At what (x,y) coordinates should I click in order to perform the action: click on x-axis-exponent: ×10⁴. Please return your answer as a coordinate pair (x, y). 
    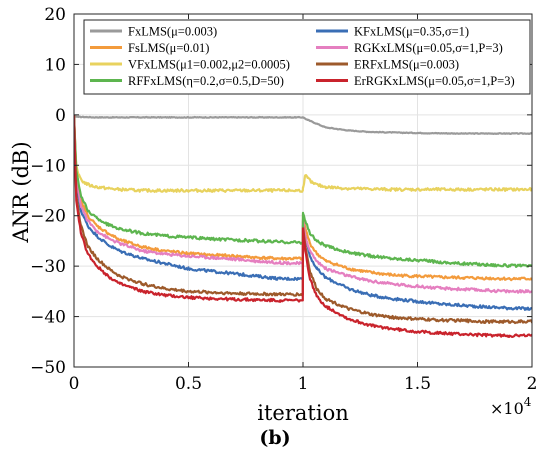
    Looking at the image, I should click on (511, 406).